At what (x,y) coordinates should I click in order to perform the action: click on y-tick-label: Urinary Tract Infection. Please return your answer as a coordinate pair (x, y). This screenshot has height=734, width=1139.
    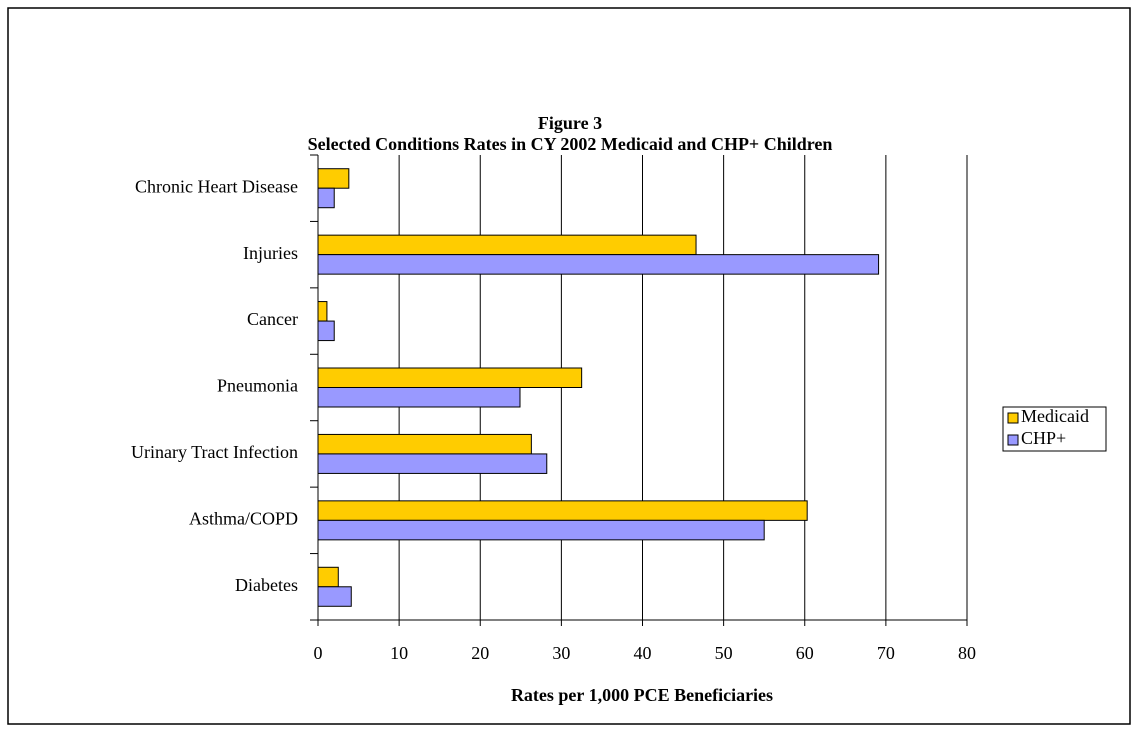
    Looking at the image, I should click on (214, 452).